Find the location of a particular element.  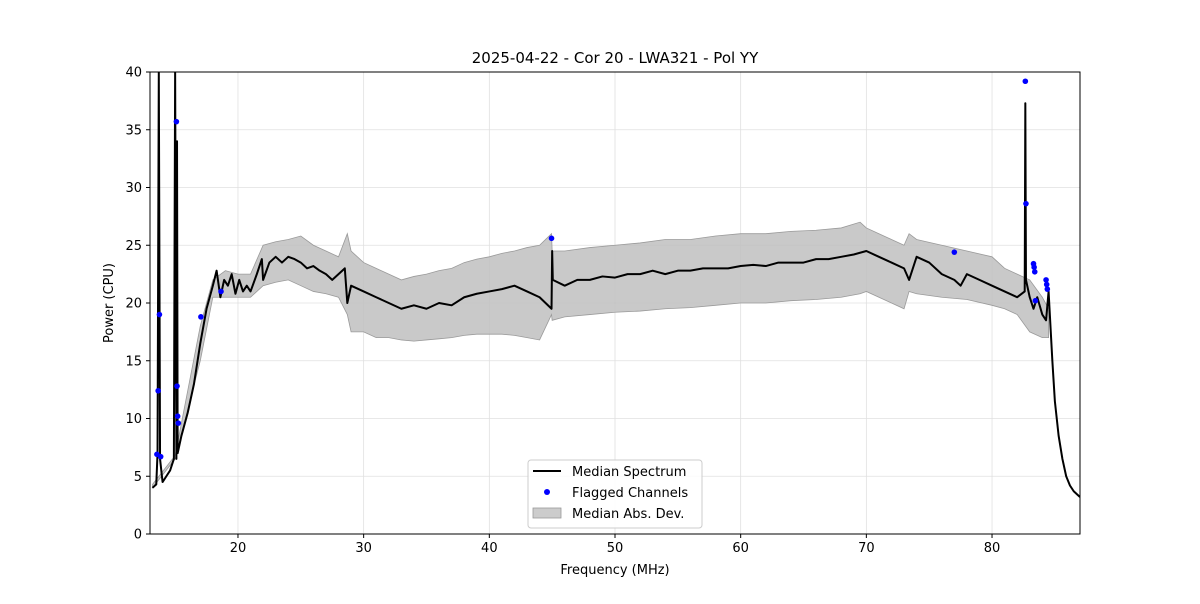

x-tick-label: 20 is located at coordinates (238, 548).